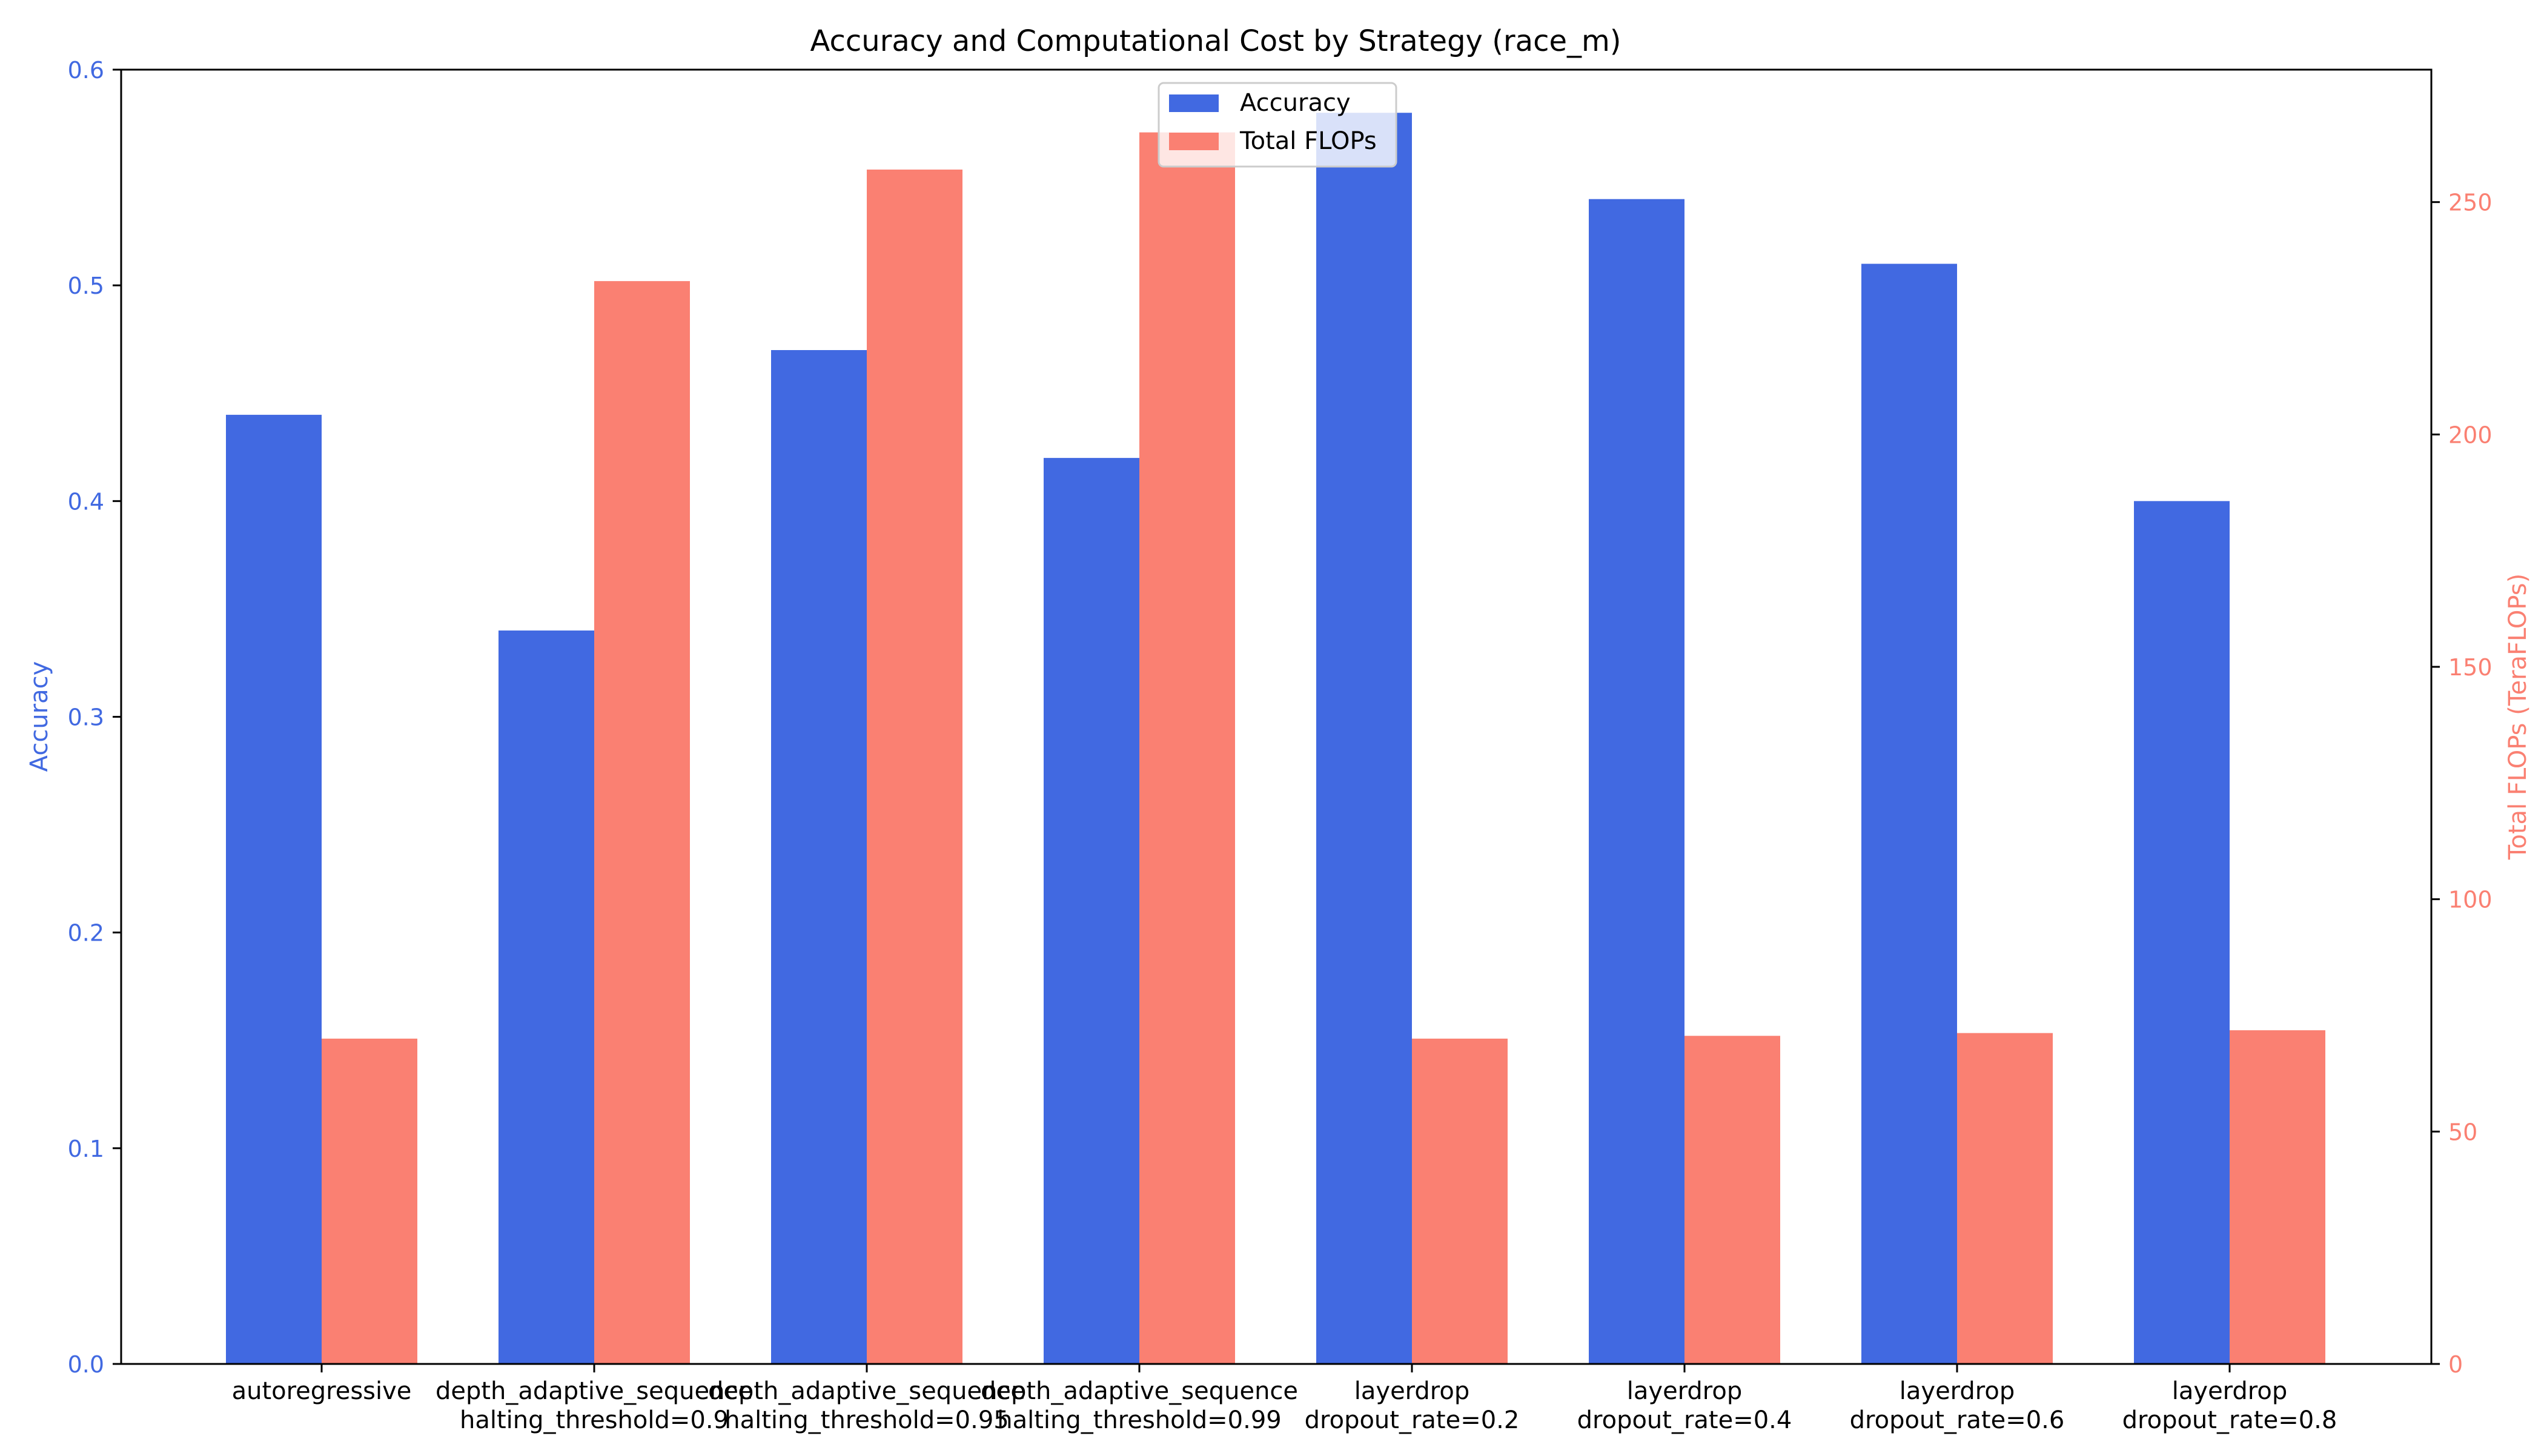 The image size is (2544, 1456). What do you see at coordinates (1684, 1420) in the screenshot?
I see `x-tick-label-5-1: dropout_rate=0.4` at bounding box center [1684, 1420].